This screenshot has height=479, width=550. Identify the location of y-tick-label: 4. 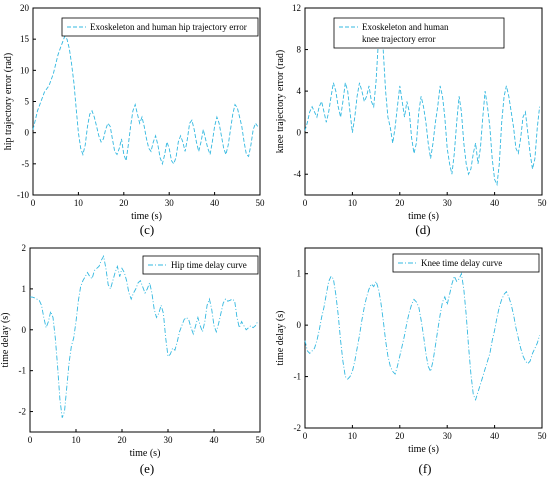
(299, 91).